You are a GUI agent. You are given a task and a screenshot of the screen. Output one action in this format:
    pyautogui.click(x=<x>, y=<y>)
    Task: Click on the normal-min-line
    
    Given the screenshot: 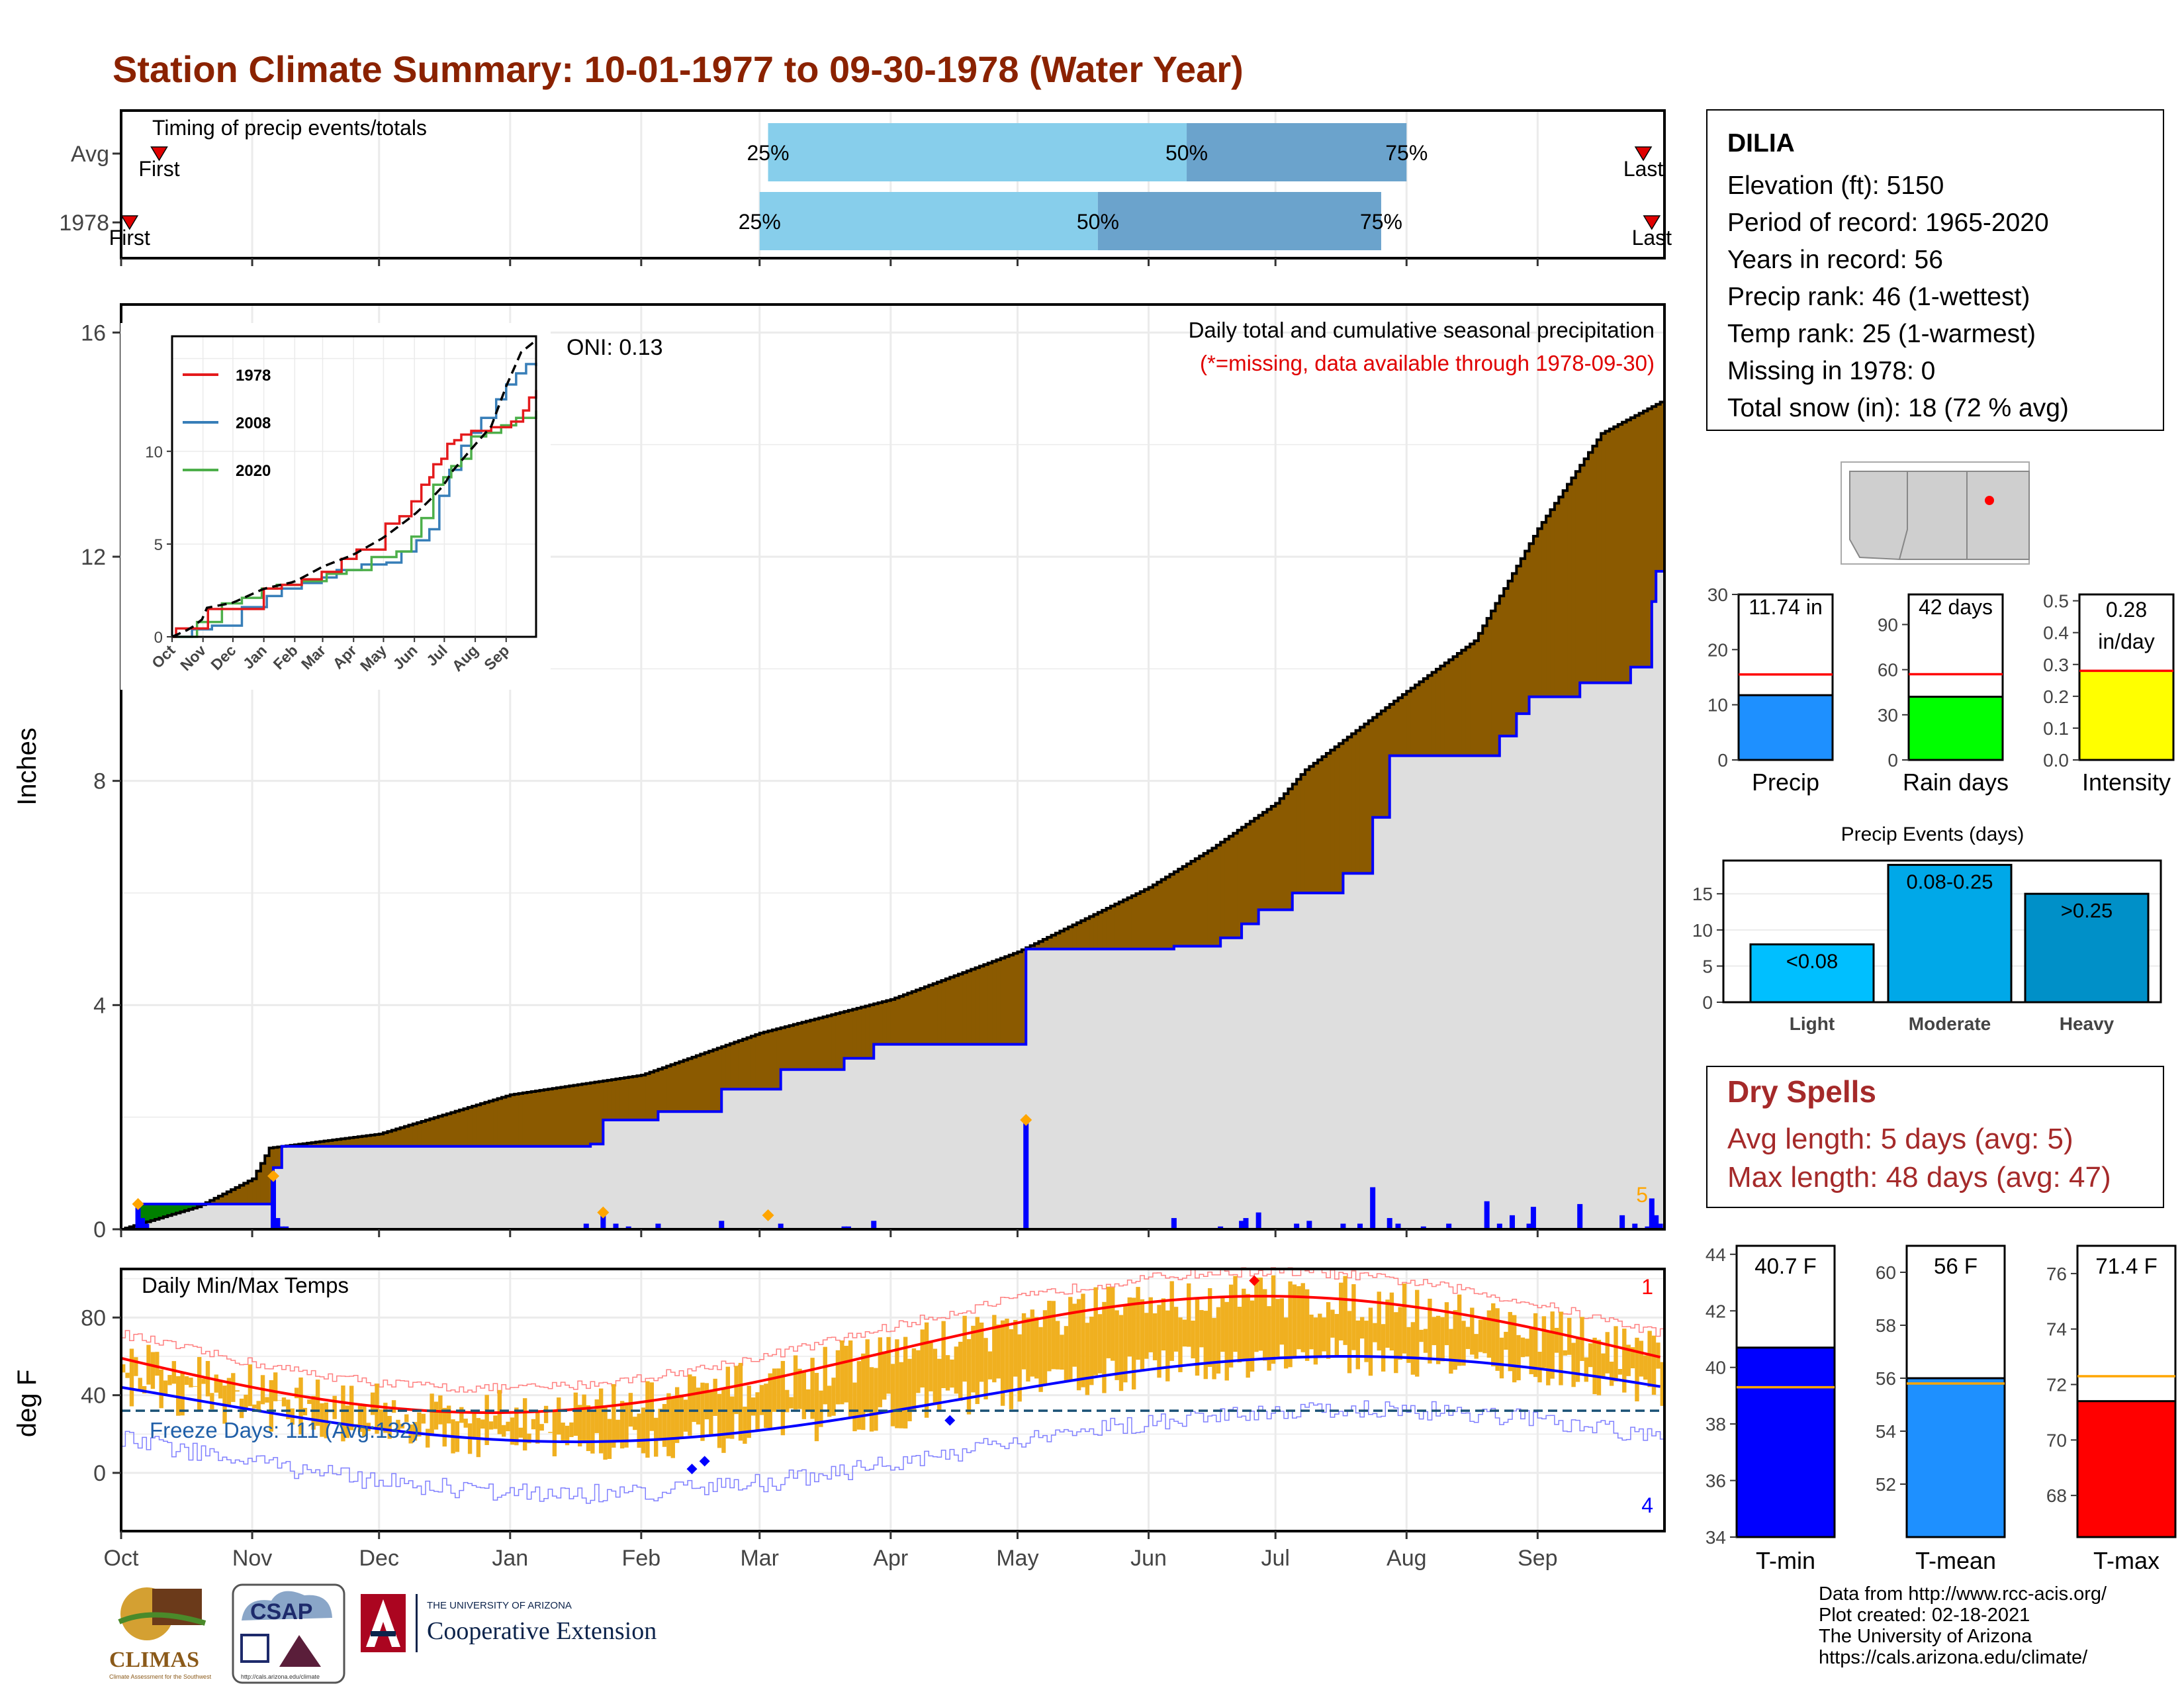 What is the action you would take?
    pyautogui.click(x=890, y=1399)
    